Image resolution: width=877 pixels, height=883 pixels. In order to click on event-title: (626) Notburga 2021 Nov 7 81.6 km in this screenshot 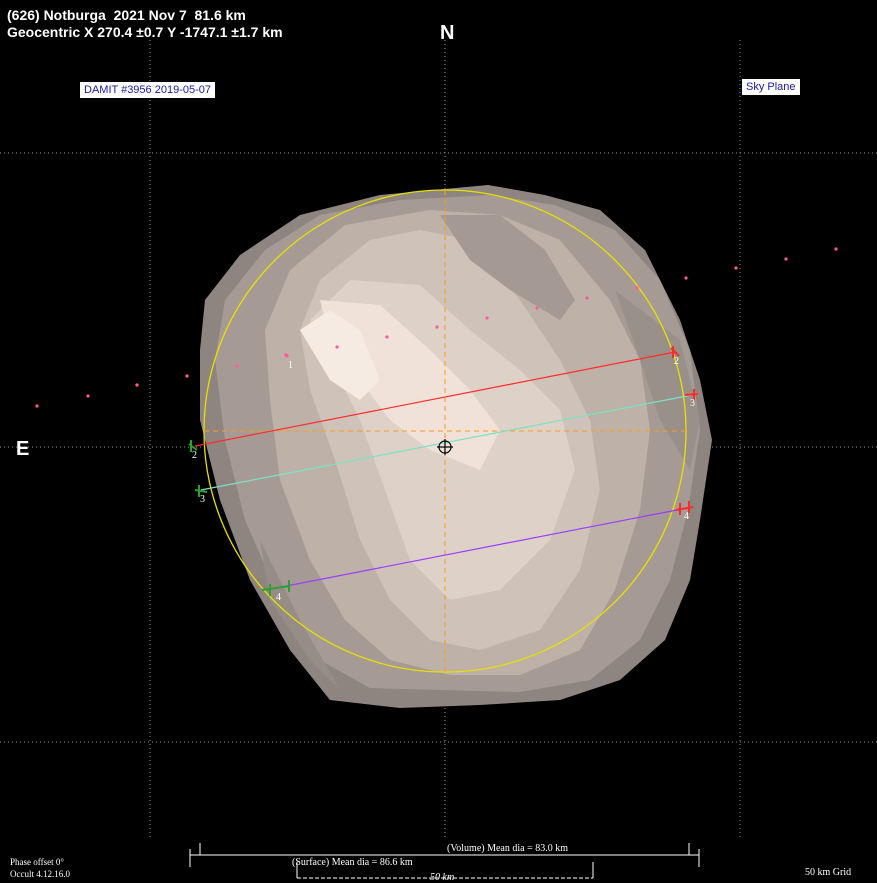, I will do `click(126, 15)`.